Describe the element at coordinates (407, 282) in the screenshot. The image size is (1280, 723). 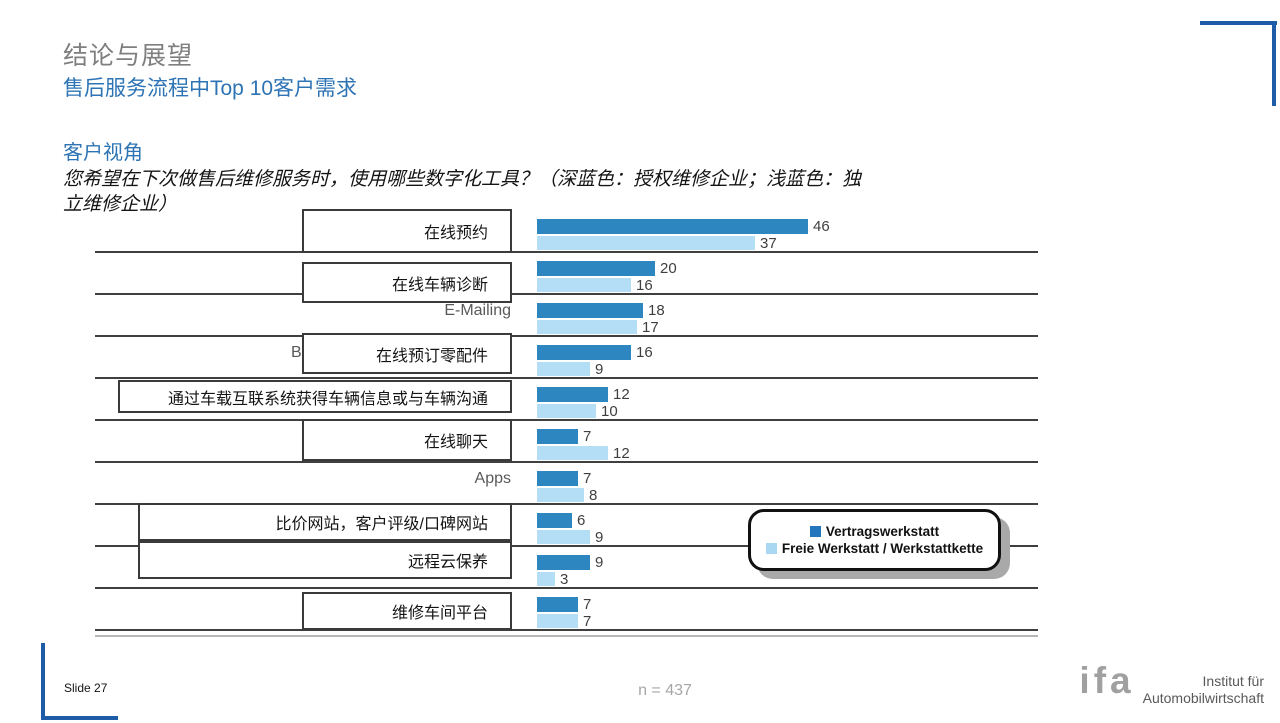
I see `category-label-box: 在线车辆诊断` at that location.